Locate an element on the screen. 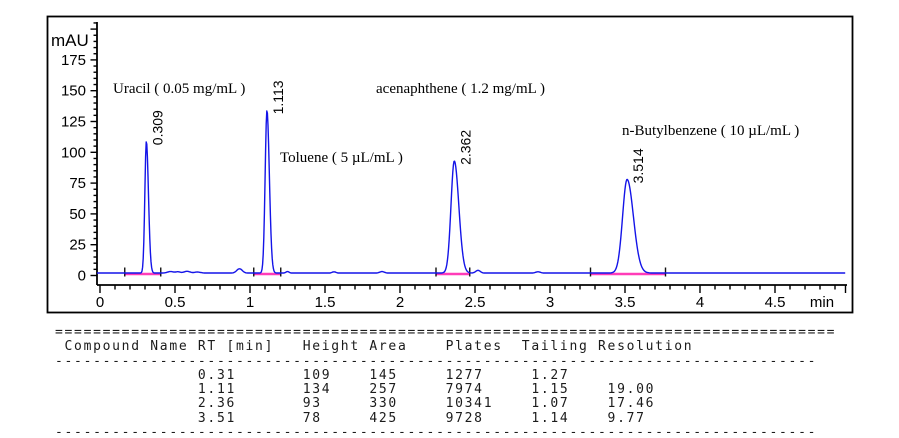 The height and width of the screenshot is (438, 899). y-axis-unit-label: mAU is located at coordinates (70, 40).